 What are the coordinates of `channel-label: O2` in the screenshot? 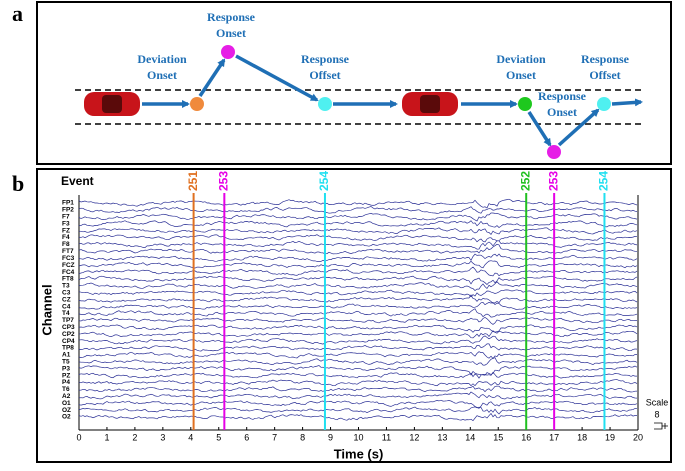 It's located at (66, 417).